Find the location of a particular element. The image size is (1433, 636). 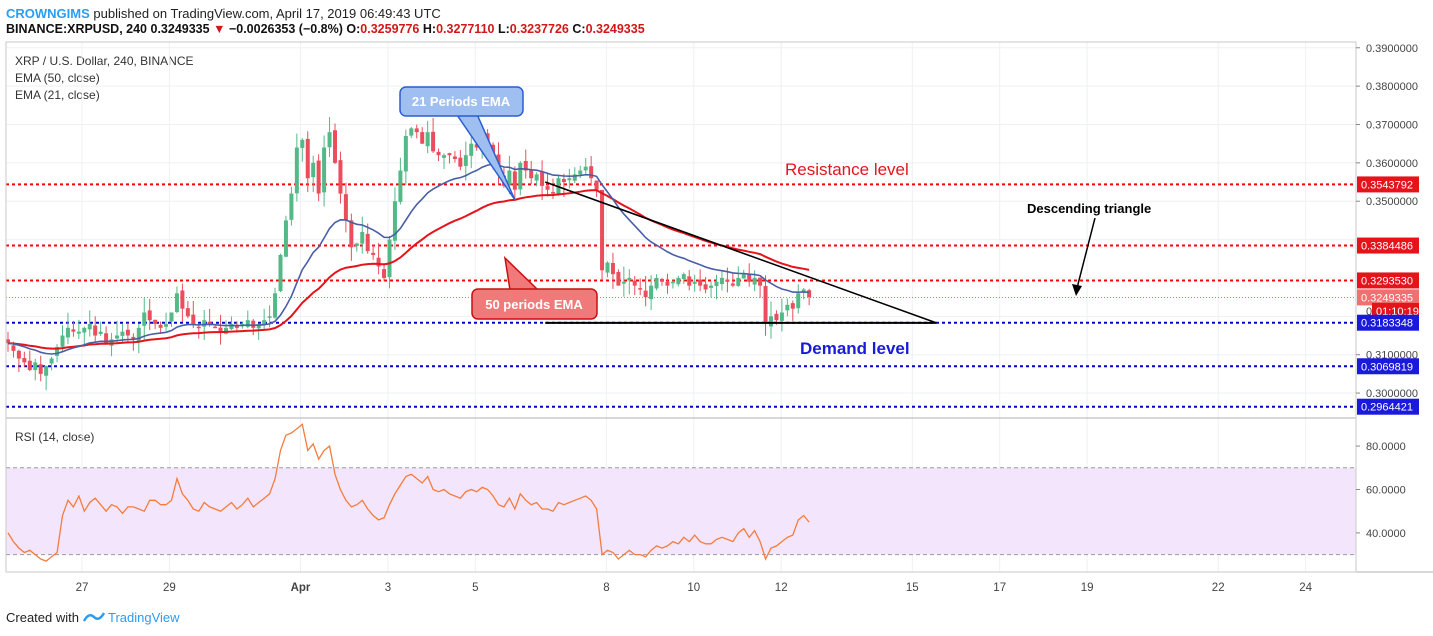

ema50-callout-text: 50 periods EMA is located at coordinates (534, 304).